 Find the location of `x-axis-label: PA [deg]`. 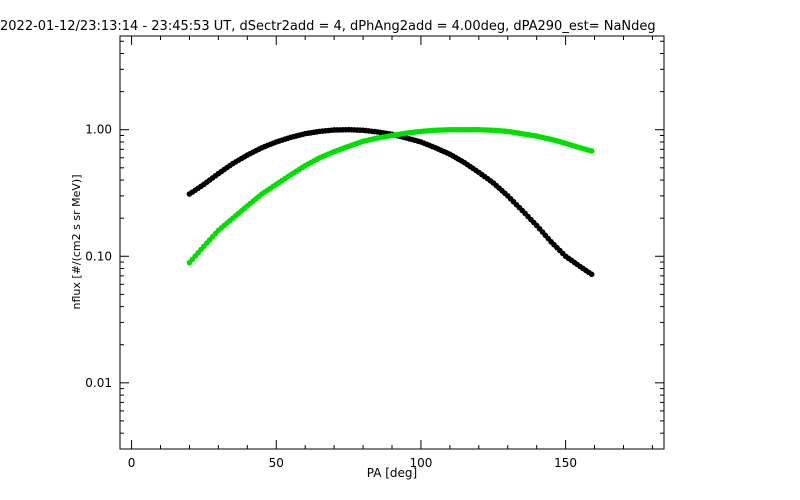

x-axis-label: PA [deg] is located at coordinates (392, 473).